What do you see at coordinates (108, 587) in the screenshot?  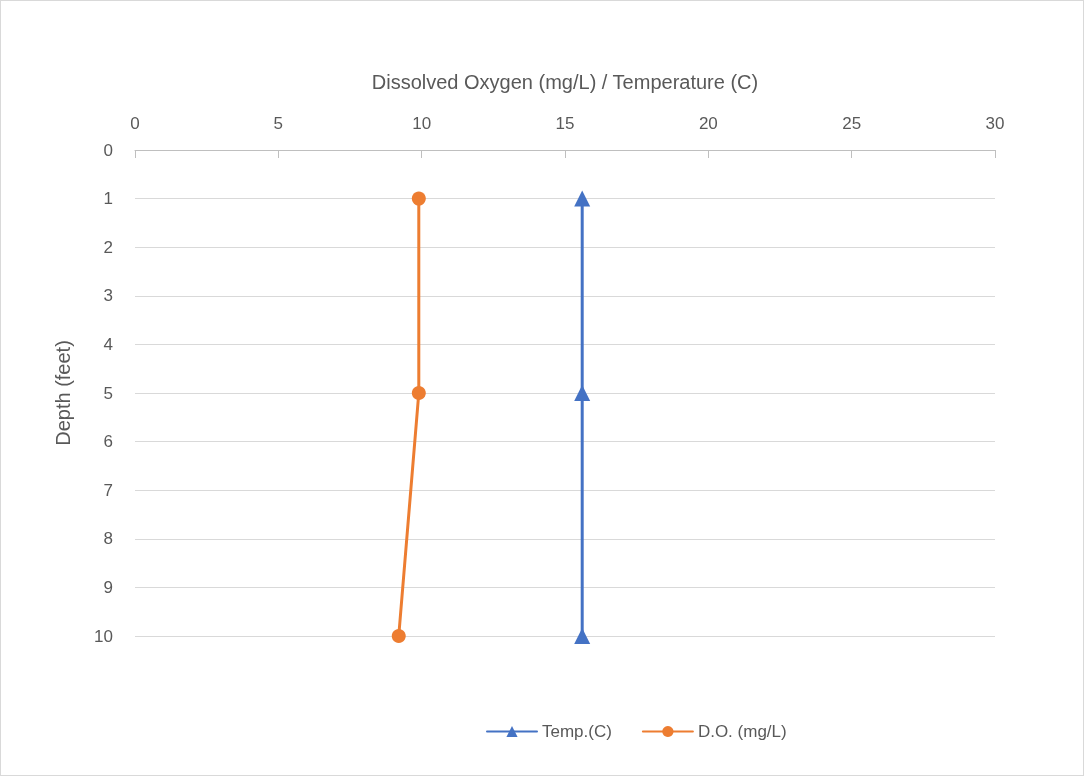 I see `y-tick-label: 9` at bounding box center [108, 587].